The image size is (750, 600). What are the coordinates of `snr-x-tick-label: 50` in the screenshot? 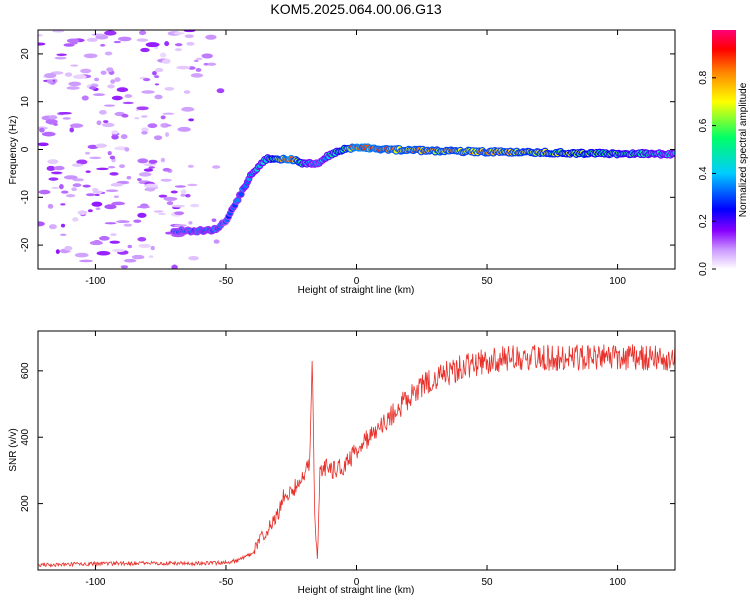 It's located at (487, 582).